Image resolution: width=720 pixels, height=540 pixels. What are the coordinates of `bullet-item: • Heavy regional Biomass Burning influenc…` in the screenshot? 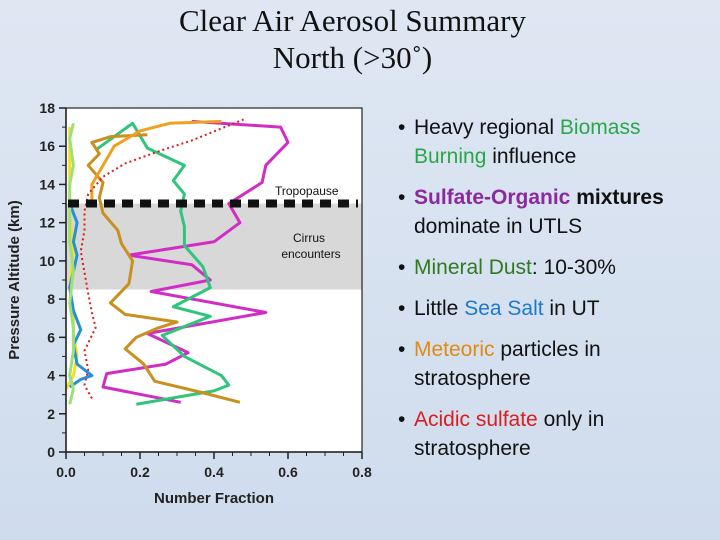 It's located at (555, 142).